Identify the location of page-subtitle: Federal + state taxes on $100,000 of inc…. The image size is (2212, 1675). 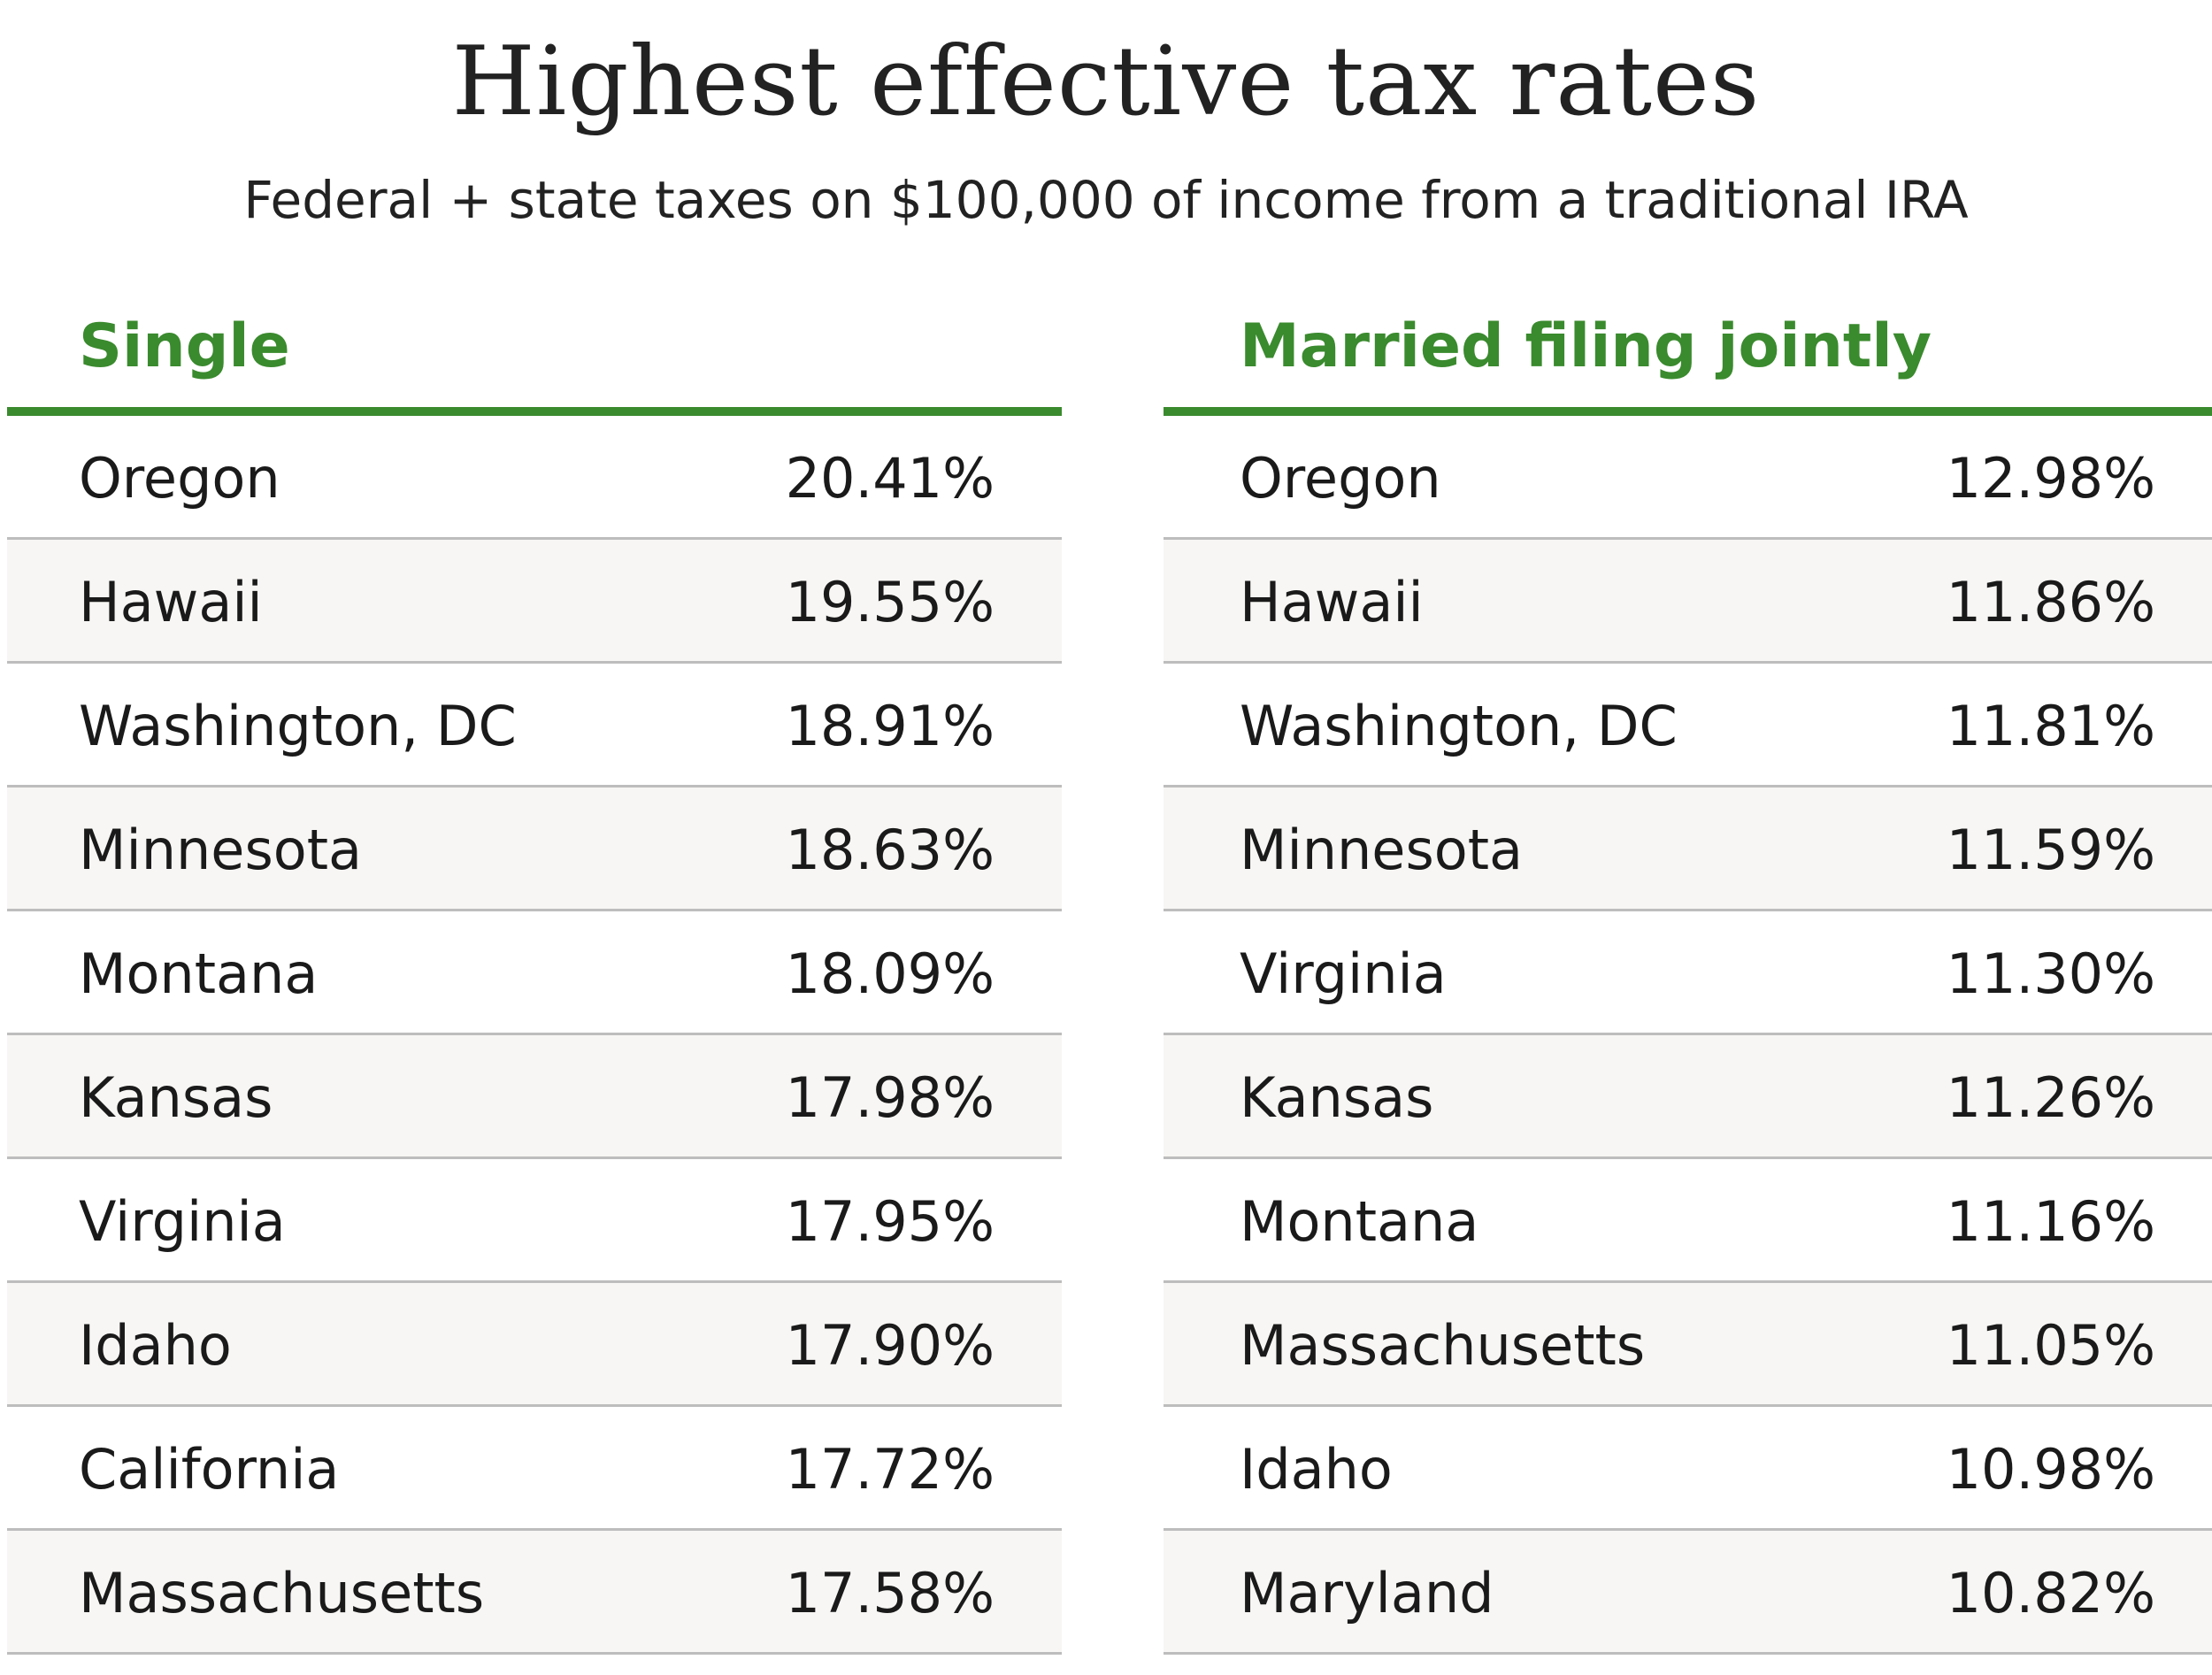
(1106, 200).